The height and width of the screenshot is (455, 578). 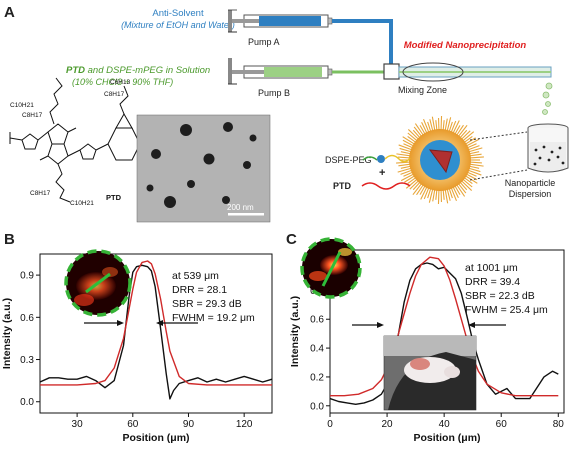 What do you see at coordinates (381, 159) in the screenshot?
I see `dspe-head-icon` at bounding box center [381, 159].